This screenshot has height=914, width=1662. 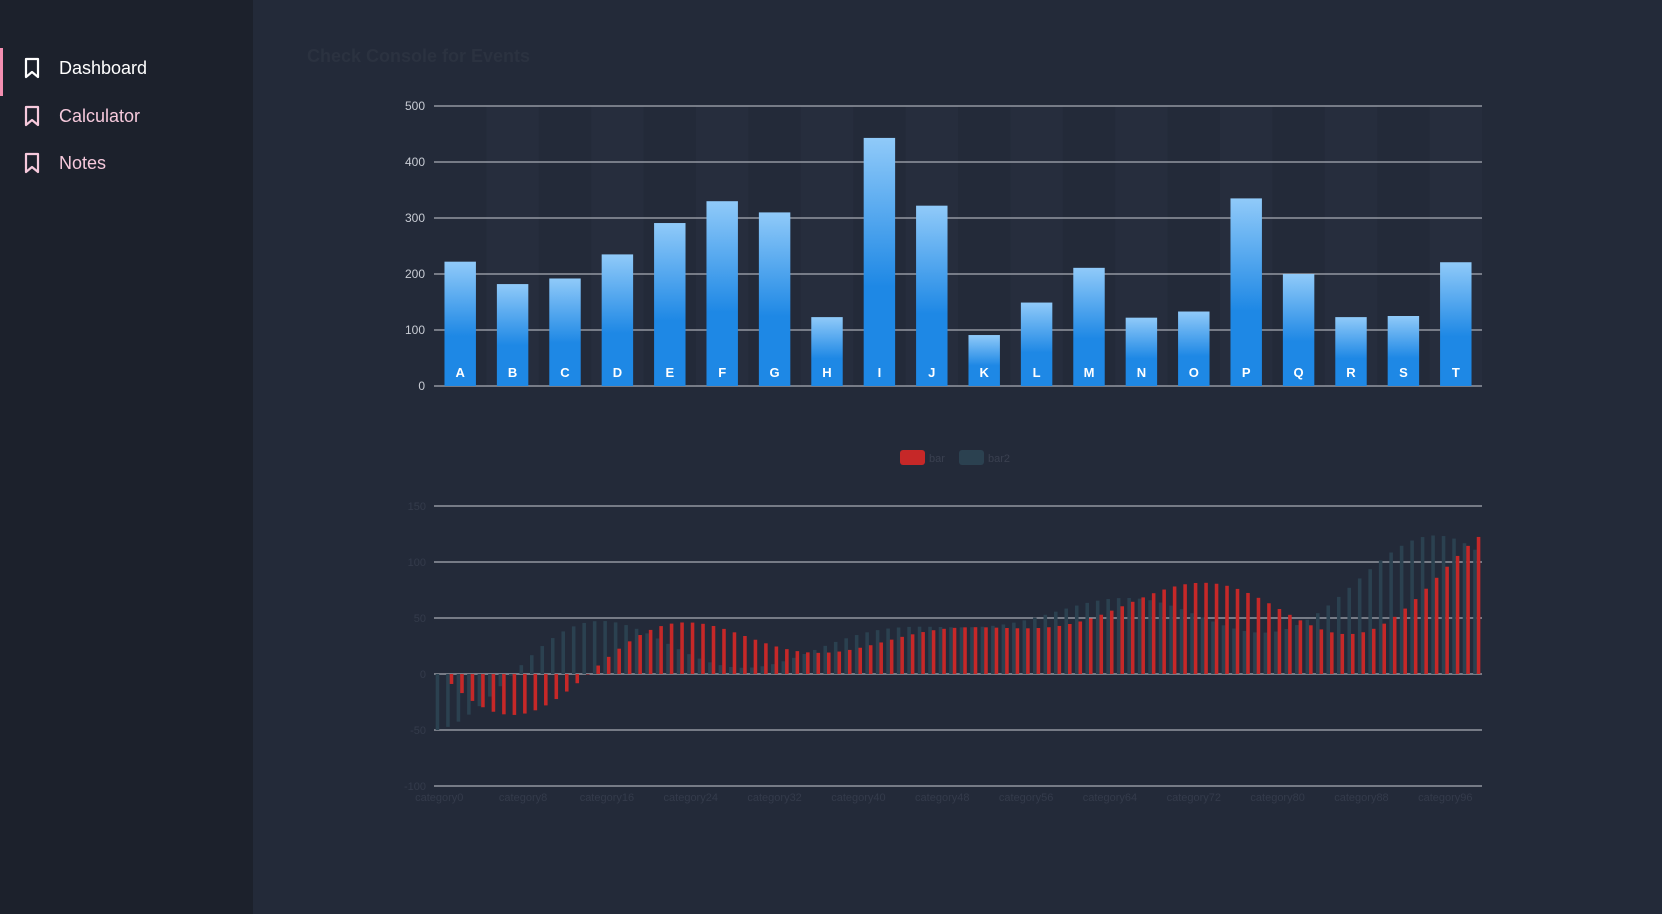 What do you see at coordinates (461, 372) in the screenshot?
I see `bar-label: A` at bounding box center [461, 372].